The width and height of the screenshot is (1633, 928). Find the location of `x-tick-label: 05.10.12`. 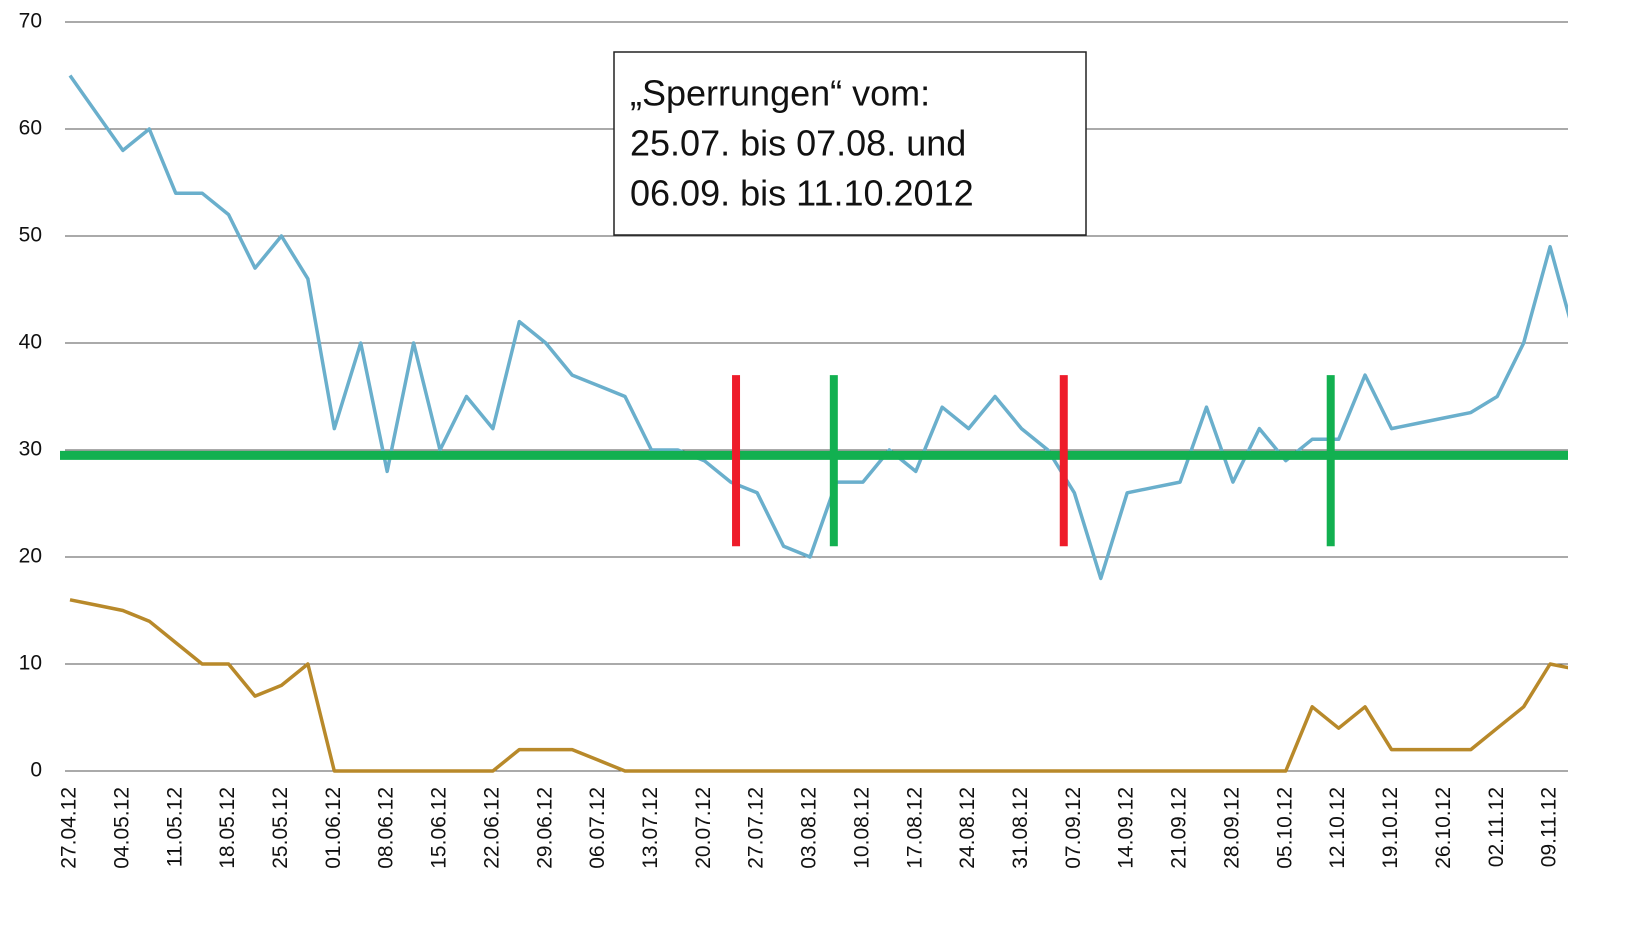

x-tick-label: 05.10.12 is located at coordinates (1284, 828).